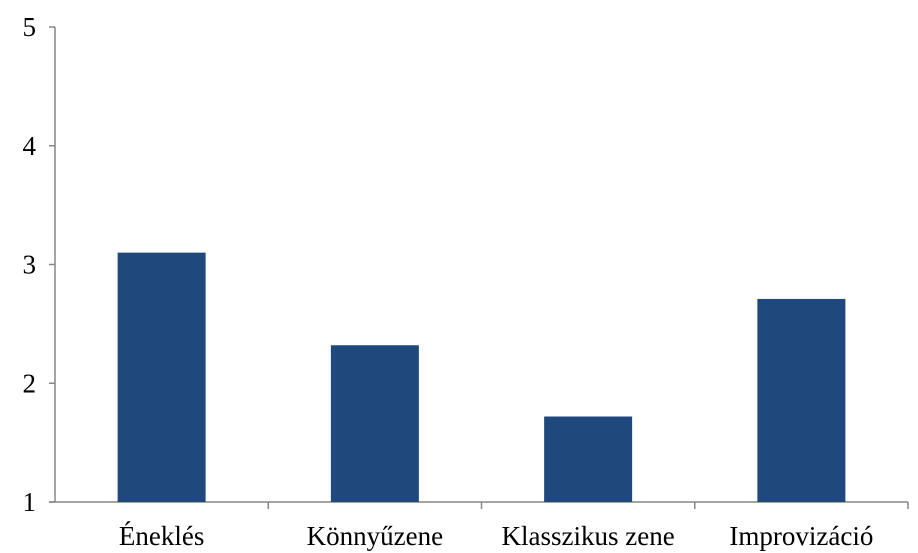 Image resolution: width=918 pixels, height=553 pixels. Describe the element at coordinates (30, 27) in the screenshot. I see `y-tick-label: 5` at that location.